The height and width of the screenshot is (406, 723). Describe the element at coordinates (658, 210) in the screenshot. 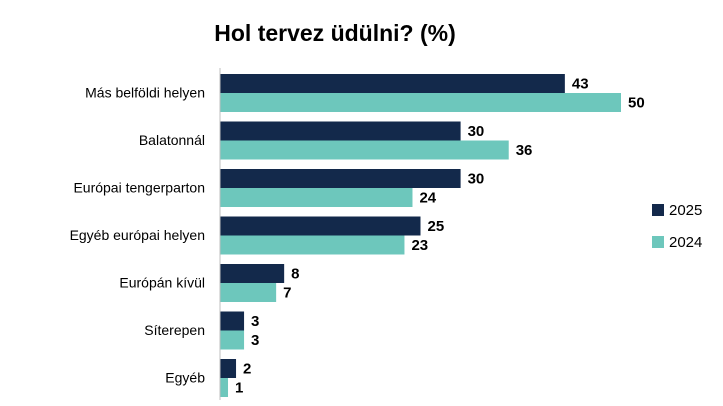

I see `legend-swatch-2025` at that location.